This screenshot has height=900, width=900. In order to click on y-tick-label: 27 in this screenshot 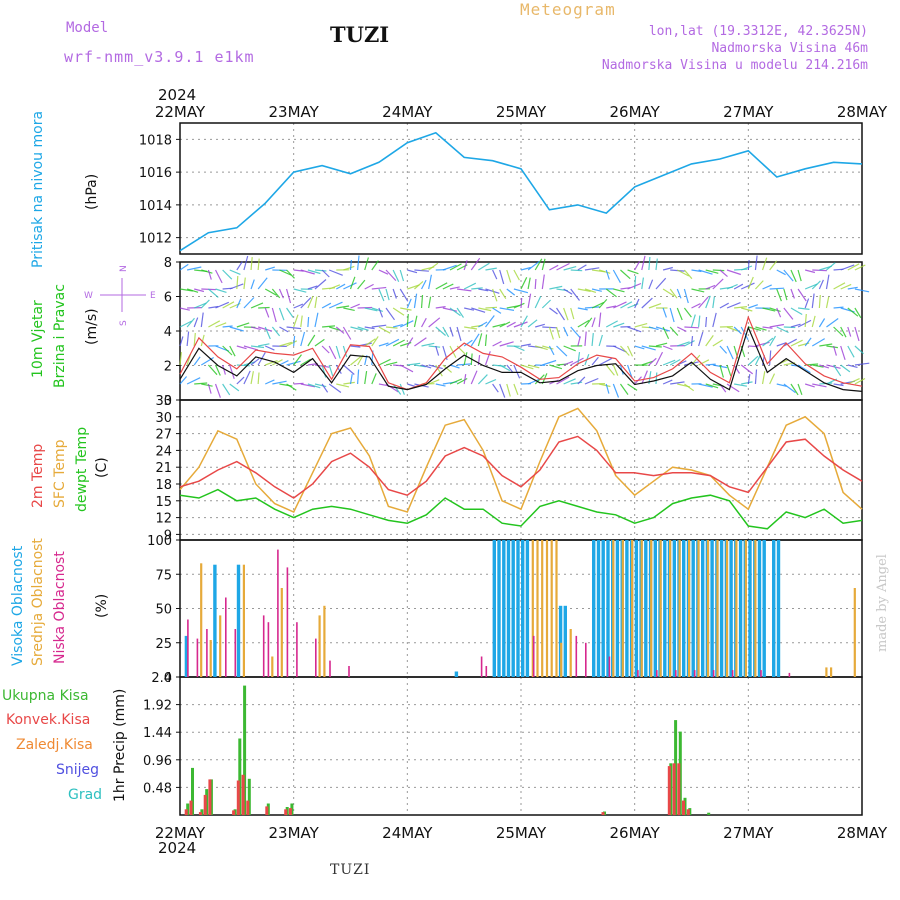, I will do `click(163, 435)`.